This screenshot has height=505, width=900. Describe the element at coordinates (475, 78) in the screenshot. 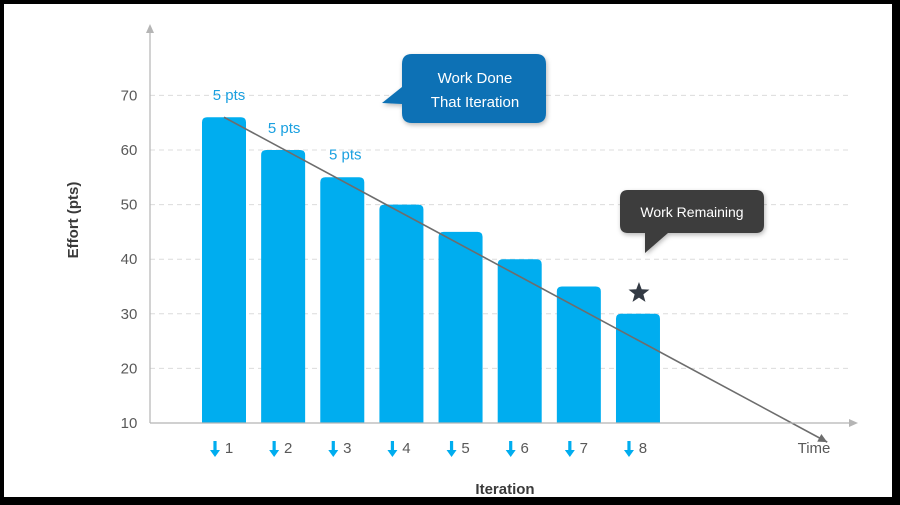

I see `callout-work-done-line1: Work Done` at that location.